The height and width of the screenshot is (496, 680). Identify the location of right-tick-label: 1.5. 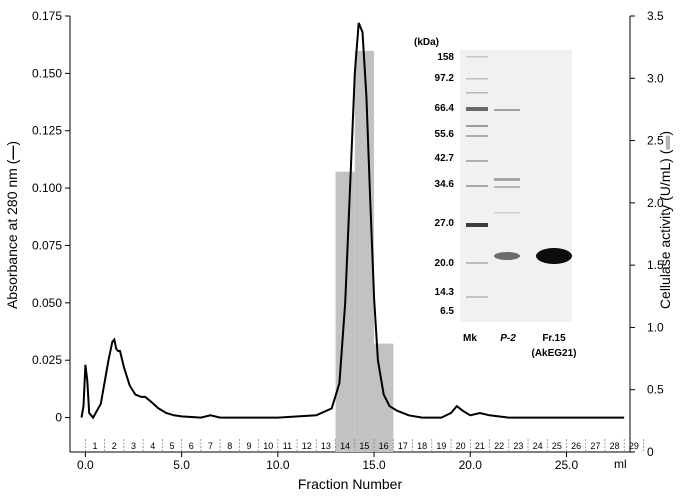
(655, 265).